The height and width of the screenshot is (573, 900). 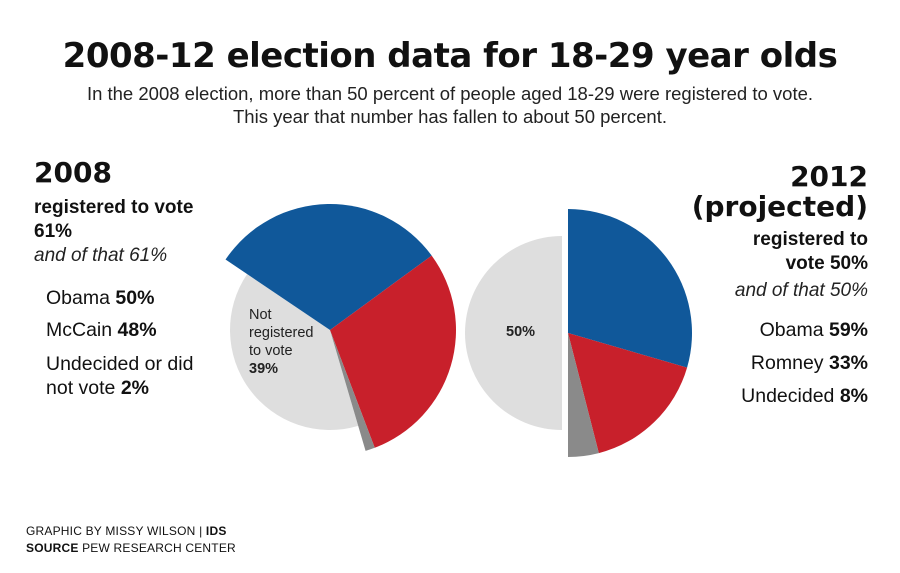 I want to click on registered-2008-line1: registered to vote, so click(x=114, y=207).